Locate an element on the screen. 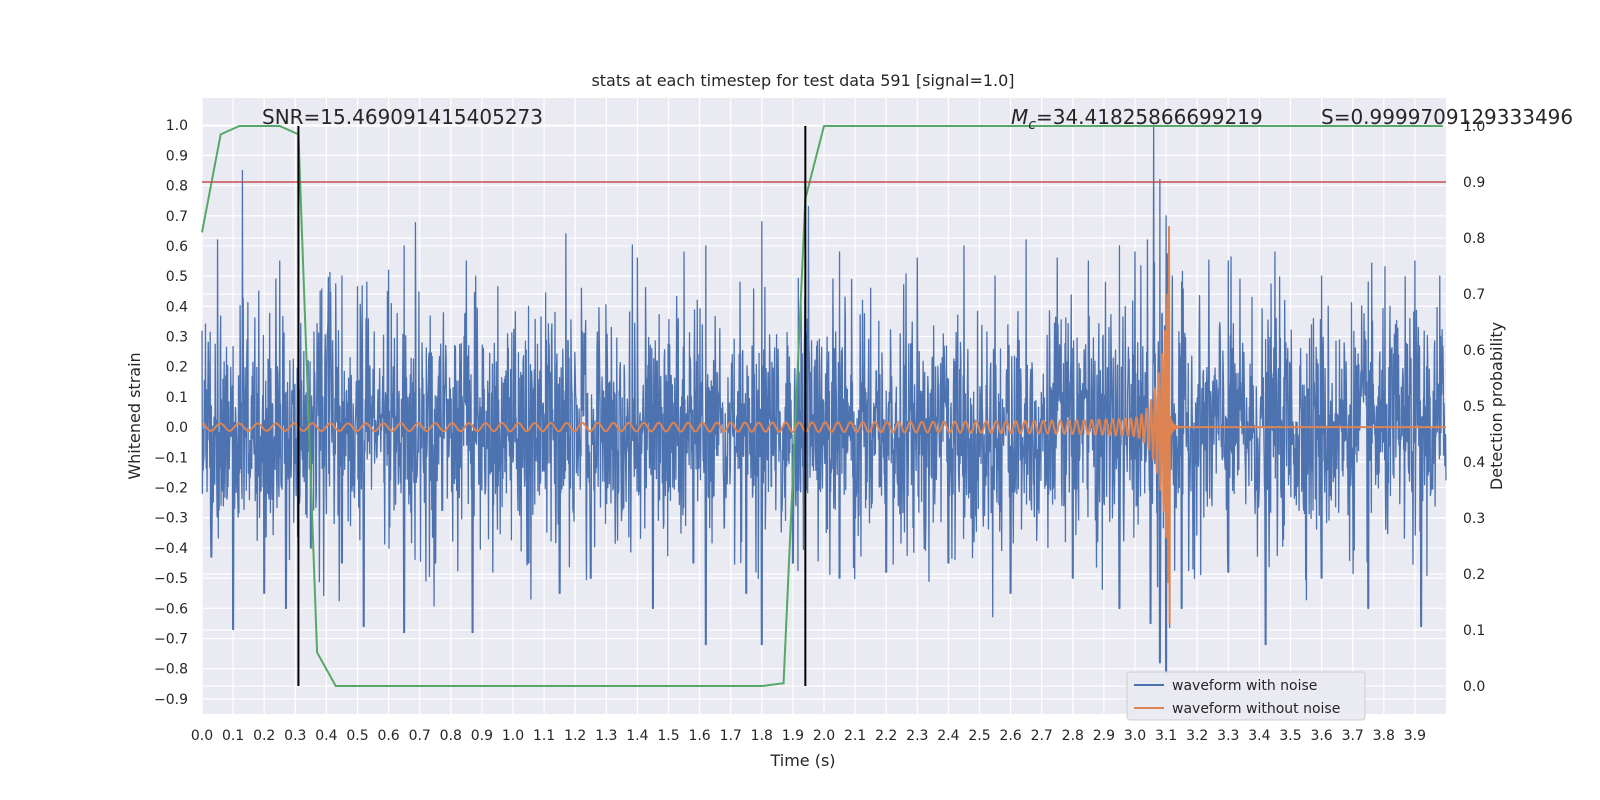 This screenshot has height=800, width=1600. x-tick-label: 1.6 is located at coordinates (699, 736).